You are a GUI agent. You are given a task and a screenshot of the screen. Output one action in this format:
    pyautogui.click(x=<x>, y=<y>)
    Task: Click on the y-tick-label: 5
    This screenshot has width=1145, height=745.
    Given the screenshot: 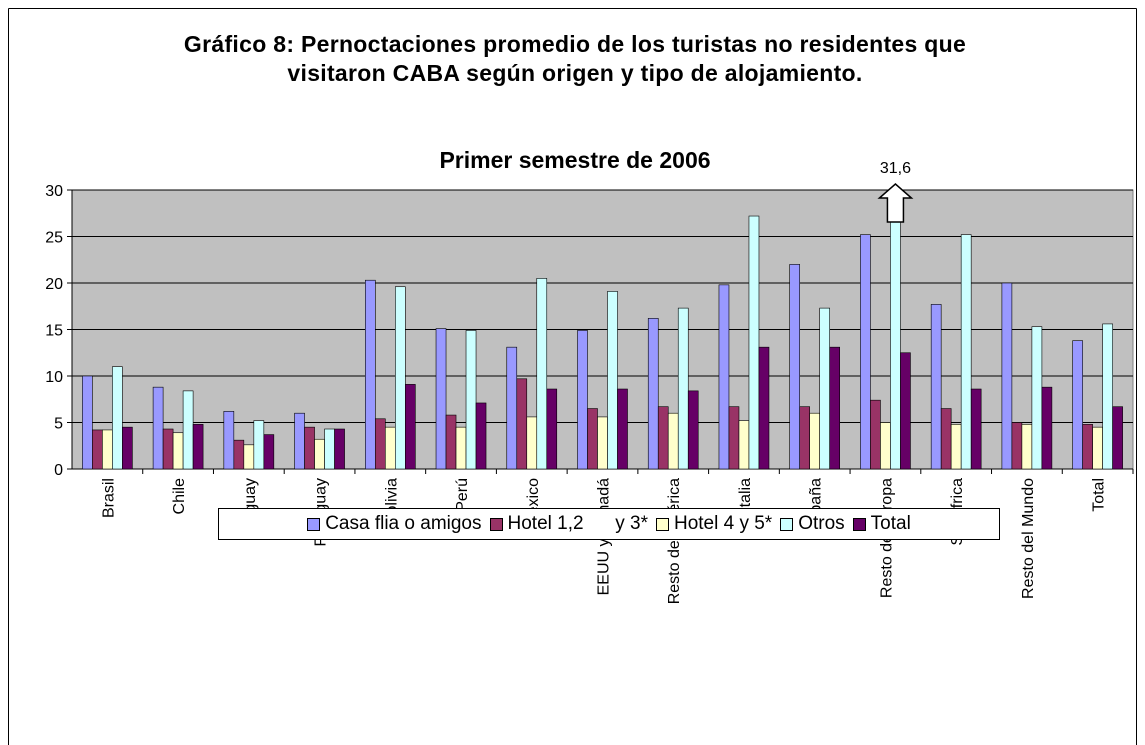 What is the action you would take?
    pyautogui.click(x=58, y=424)
    